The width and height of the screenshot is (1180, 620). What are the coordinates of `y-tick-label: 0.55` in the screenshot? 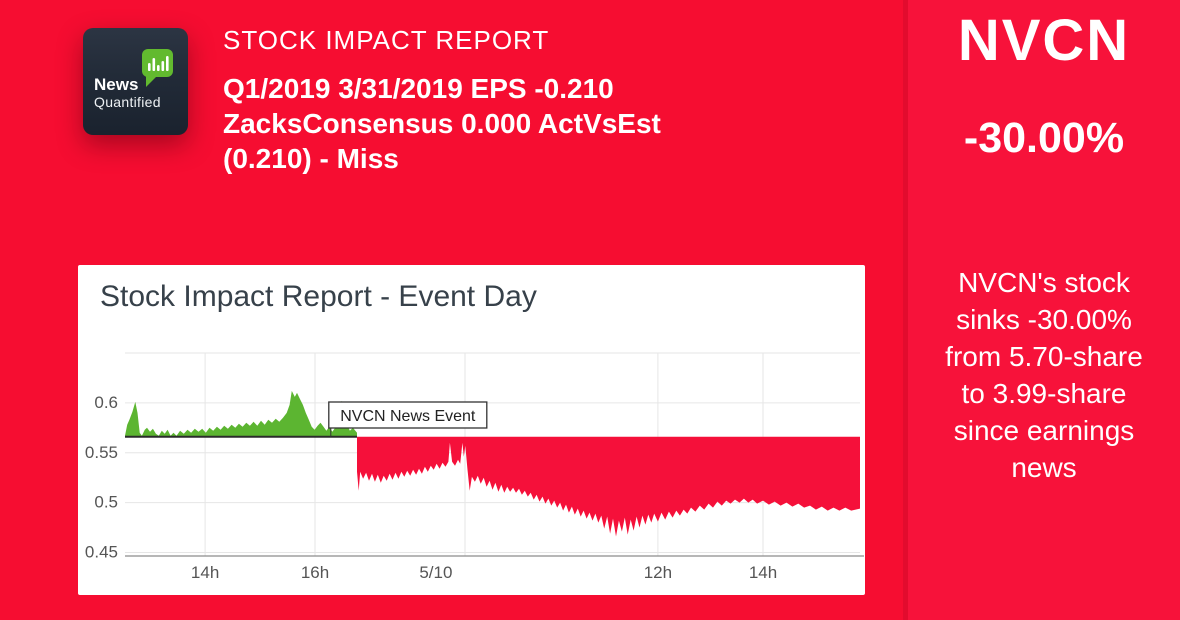 It's located at (101, 452).